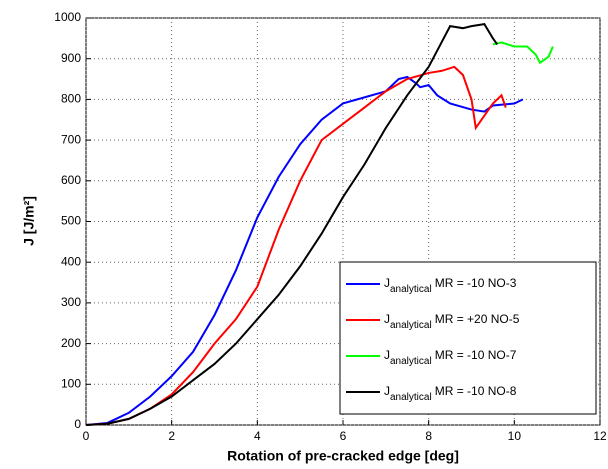 Image resolution: width=608 pixels, height=469 pixels. Describe the element at coordinates (257, 436) in the screenshot. I see `x-tick-label: 4` at that location.